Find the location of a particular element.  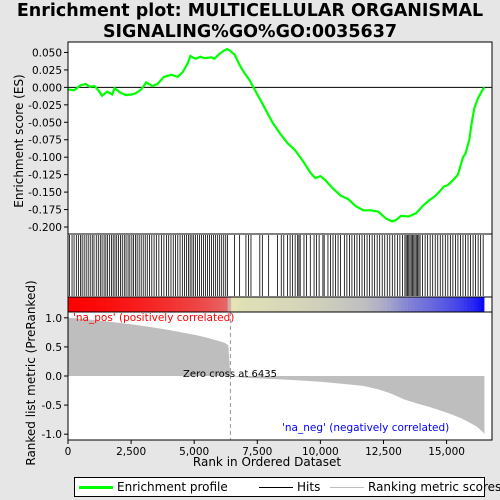

es-y-tick-label: 0.050 is located at coordinates (47, 53).